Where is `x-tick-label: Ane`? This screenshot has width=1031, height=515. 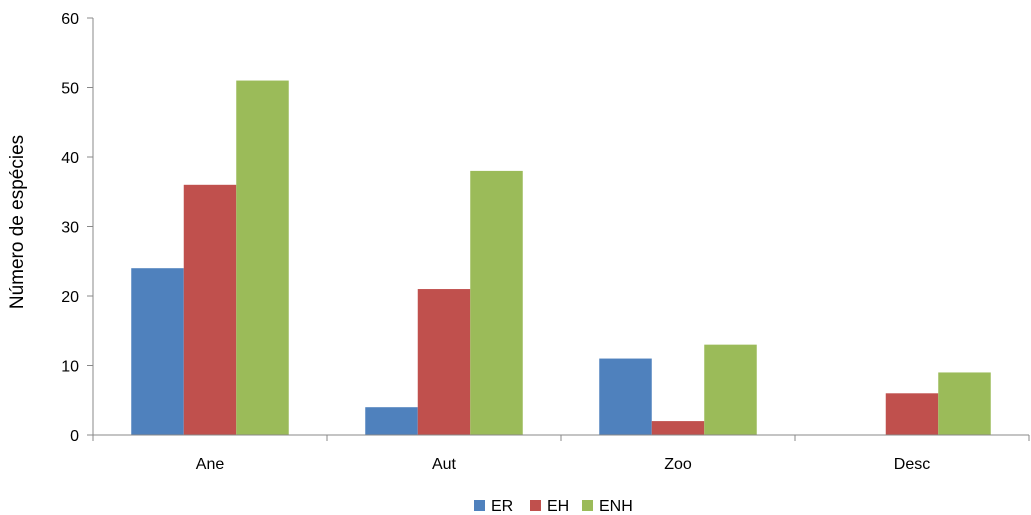
x-tick-label: Ane is located at coordinates (210, 464).